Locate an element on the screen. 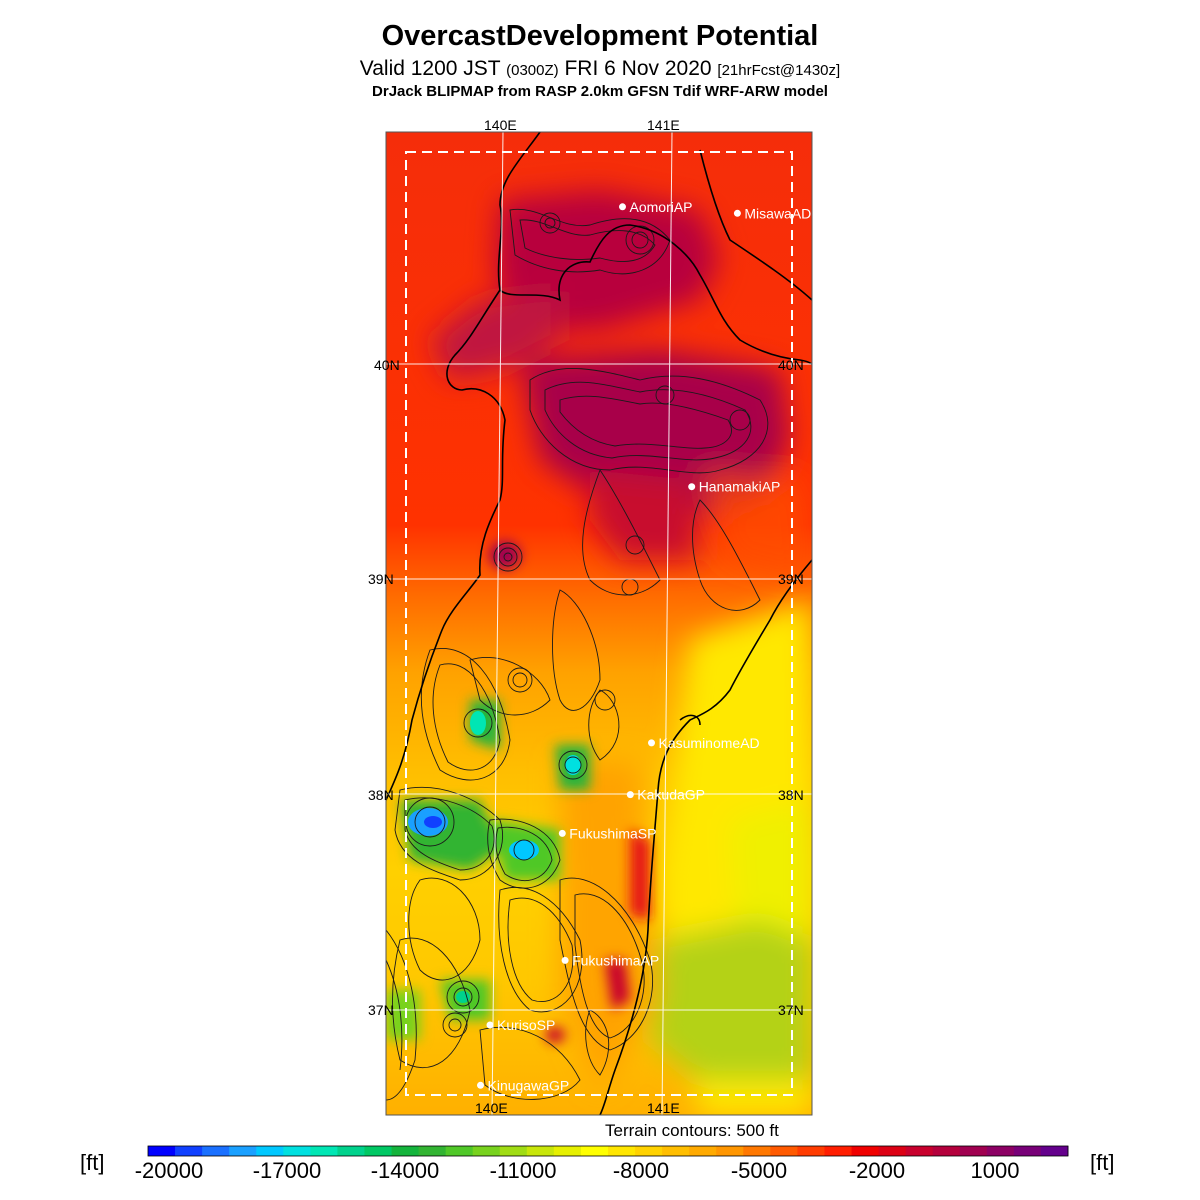 The width and height of the screenshot is (1200, 1200). lon-label-141-top: 141E is located at coordinates (663, 125).